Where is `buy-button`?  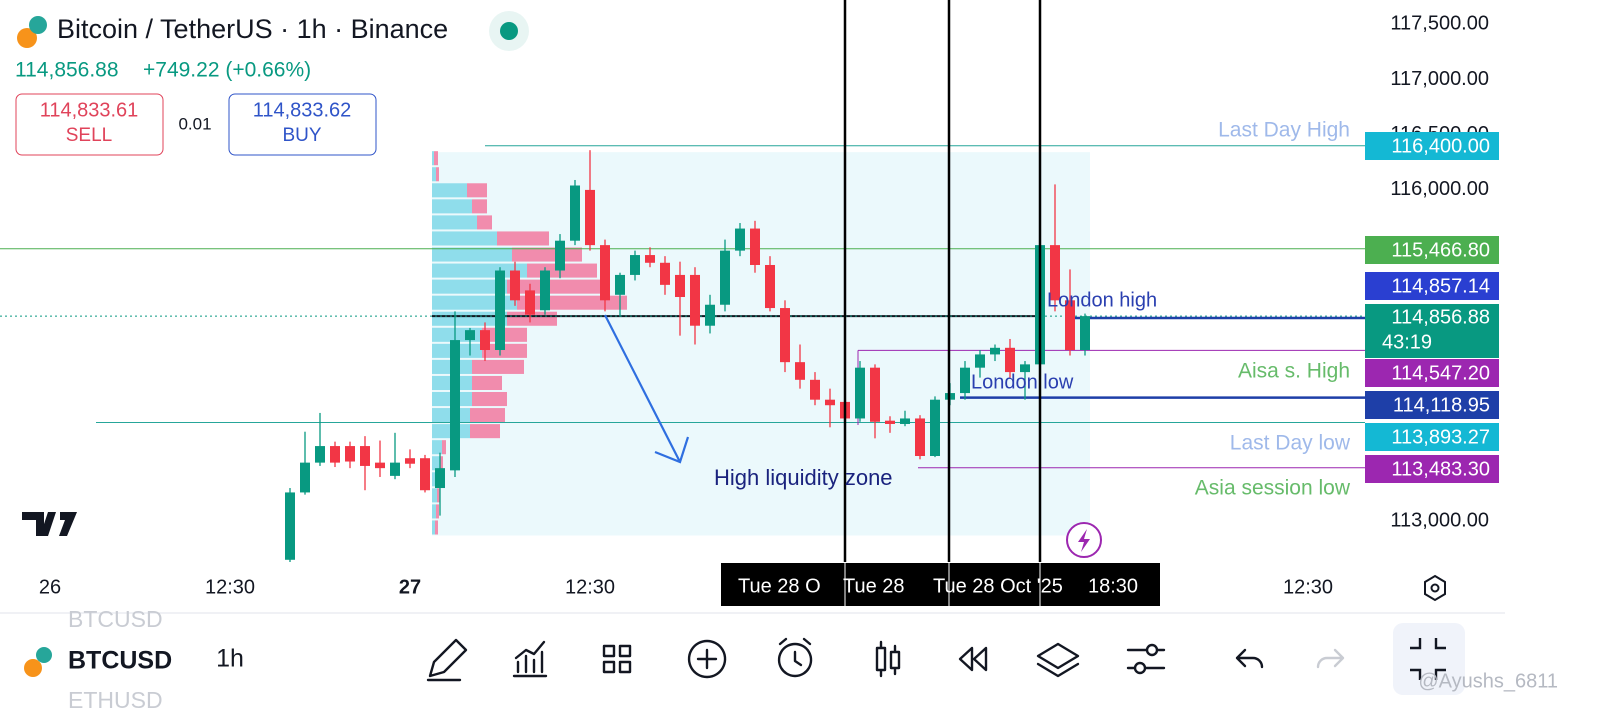 buy-button is located at coordinates (302, 124).